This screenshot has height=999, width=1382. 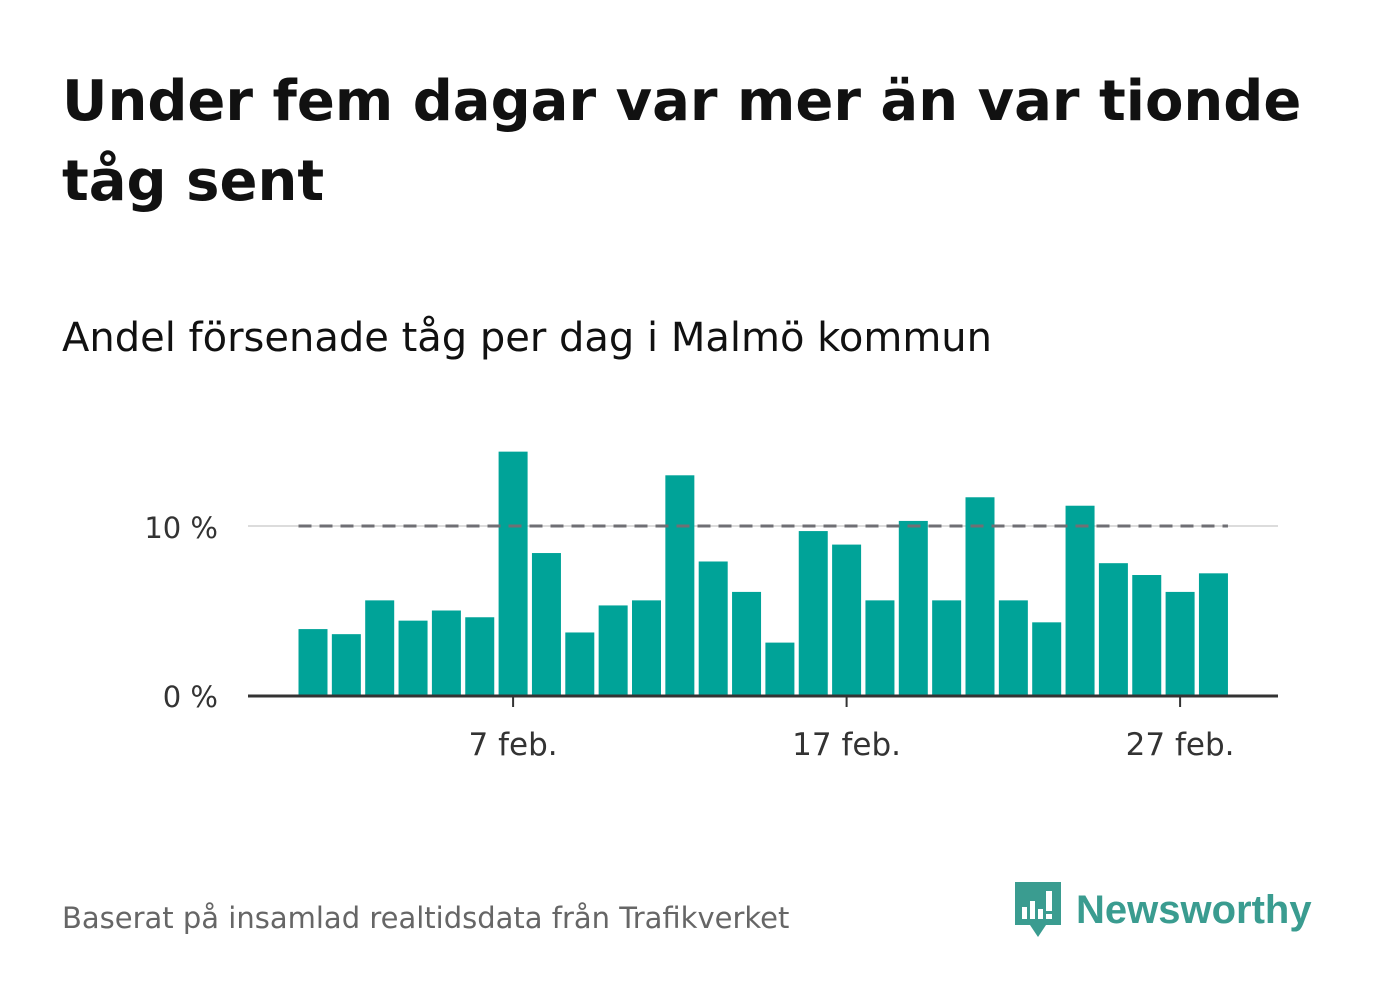 I want to click on x-tick-label: 7 feb., so click(x=513, y=745).